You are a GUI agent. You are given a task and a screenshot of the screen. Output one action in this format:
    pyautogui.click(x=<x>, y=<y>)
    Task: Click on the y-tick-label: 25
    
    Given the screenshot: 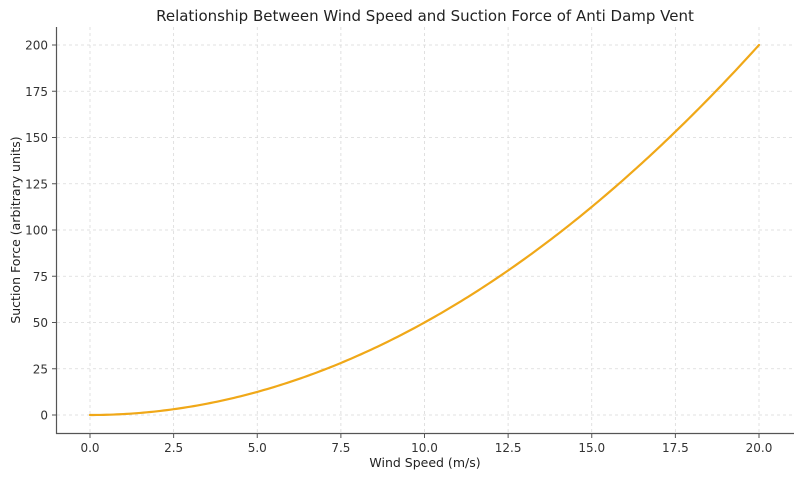 What is the action you would take?
    pyautogui.click(x=40, y=369)
    